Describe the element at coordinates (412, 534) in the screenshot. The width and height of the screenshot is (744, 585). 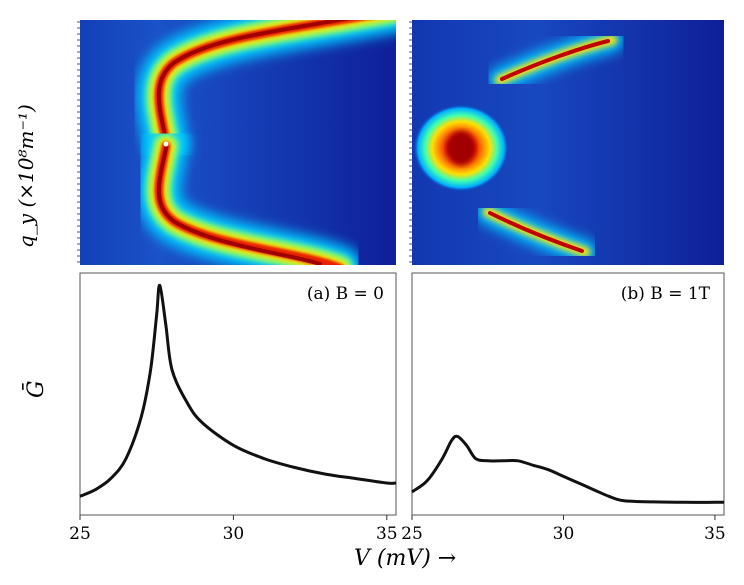
I see `x-tick-label-b-25: 25` at that location.